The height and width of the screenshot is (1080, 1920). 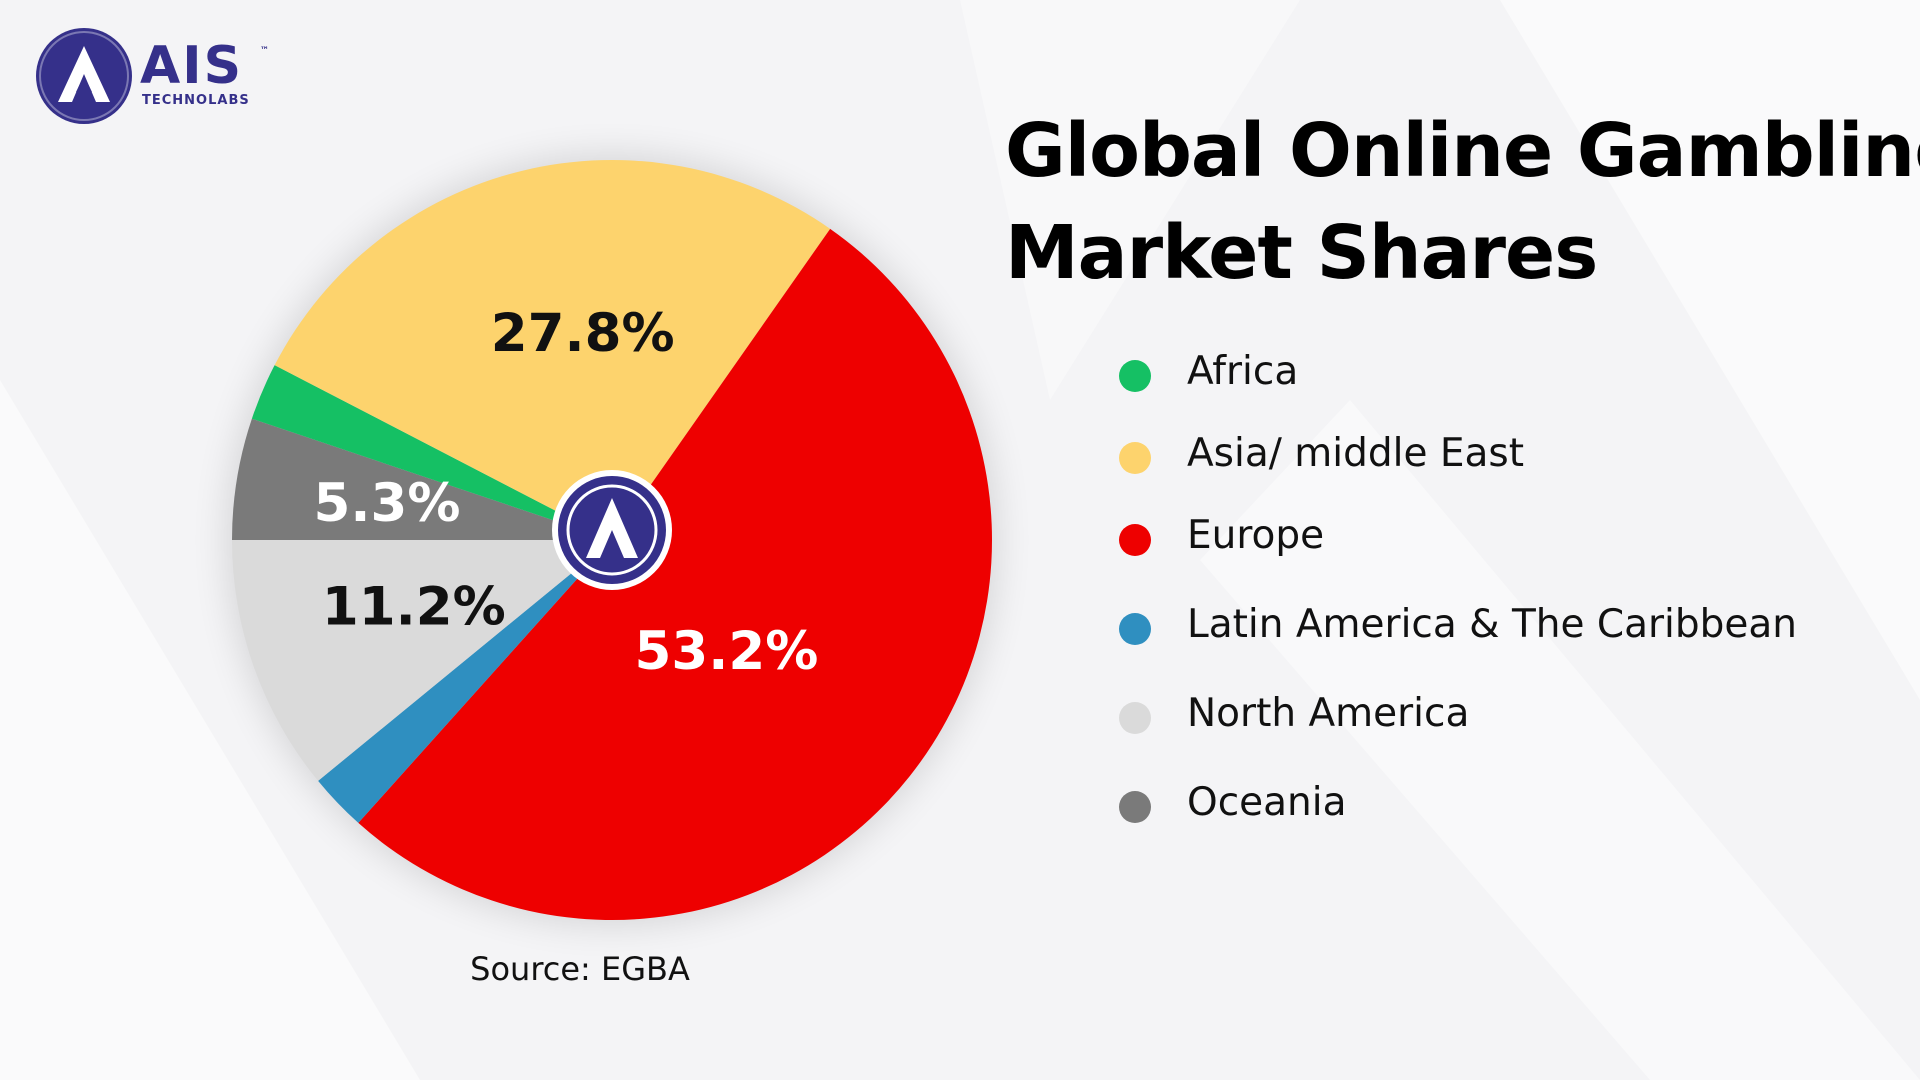 What do you see at coordinates (1492, 624) in the screenshot?
I see `legend-label: Latin America & The Caribbean` at bounding box center [1492, 624].